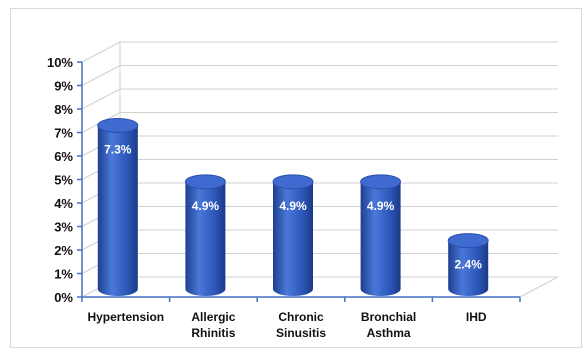 Image resolution: width=586 pixels, height=352 pixels. I want to click on y-tick-label: 7%, so click(63, 133).